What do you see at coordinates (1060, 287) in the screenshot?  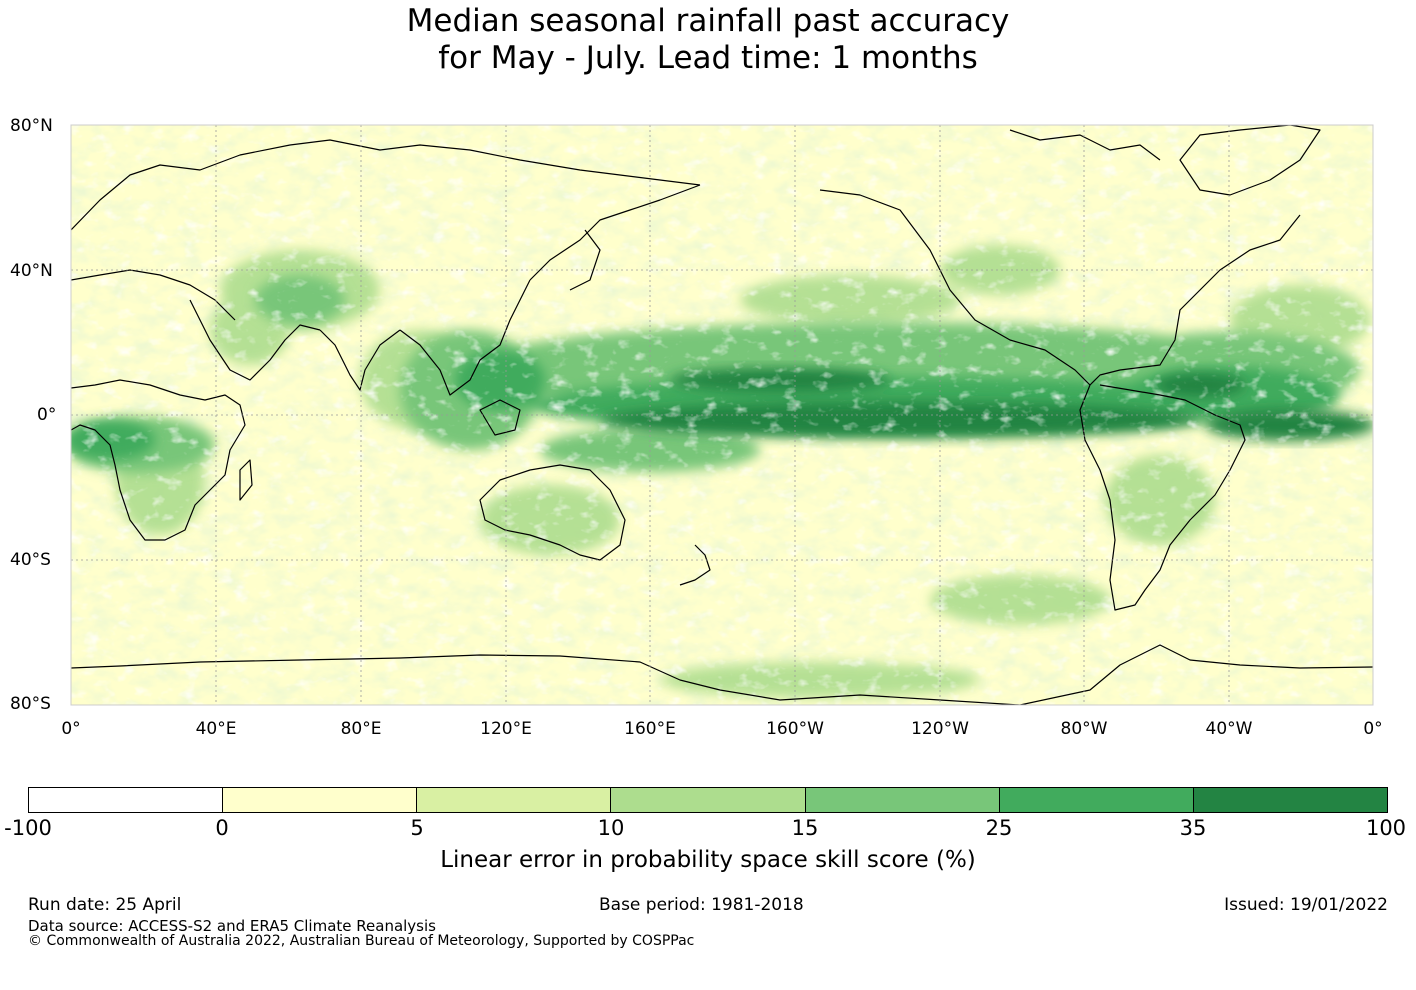 I see `coast-north-america` at bounding box center [1060, 287].